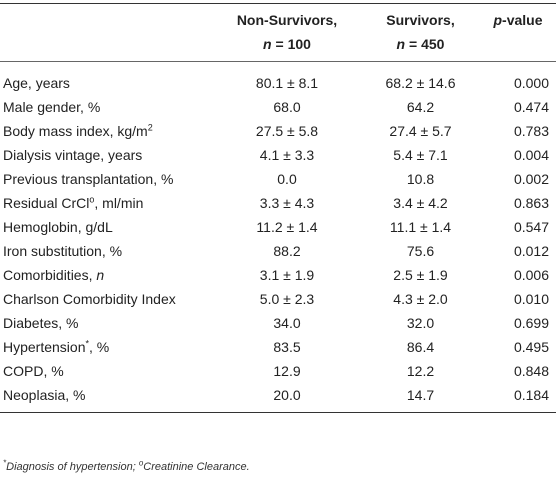 The height and width of the screenshot is (484, 556). Describe the element at coordinates (420, 203) in the screenshot. I see `cell-survivors: 3.4 ± 4.2` at that location.